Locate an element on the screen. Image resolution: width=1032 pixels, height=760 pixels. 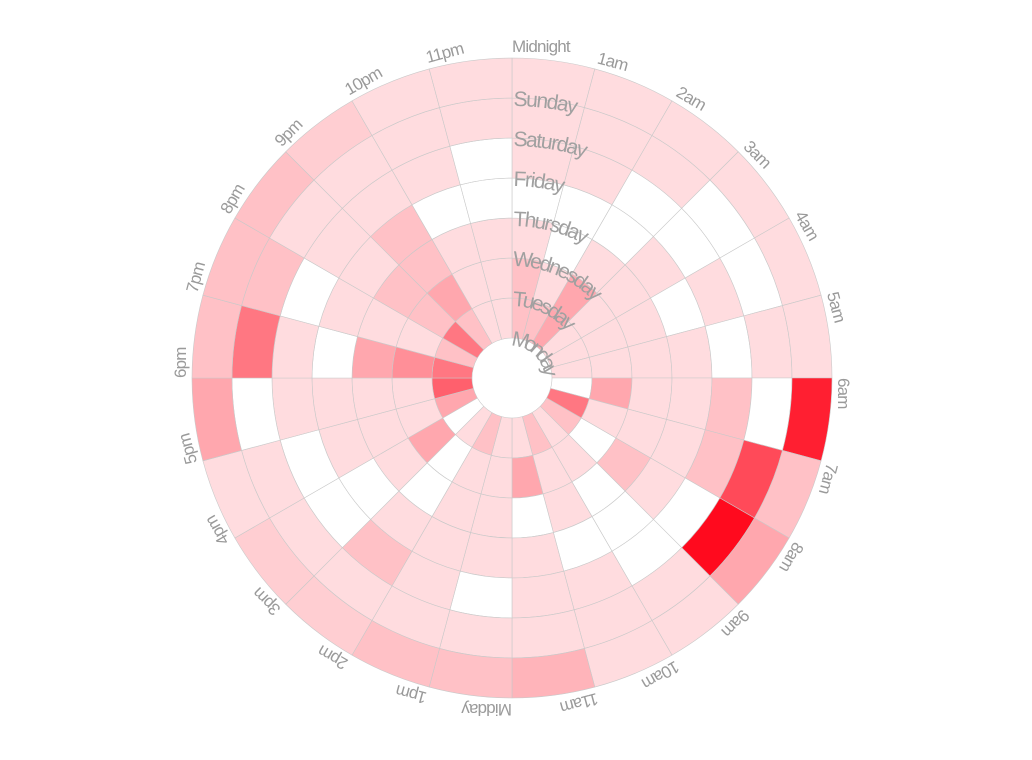
hour-label: Midday is located at coordinates (486, 709).